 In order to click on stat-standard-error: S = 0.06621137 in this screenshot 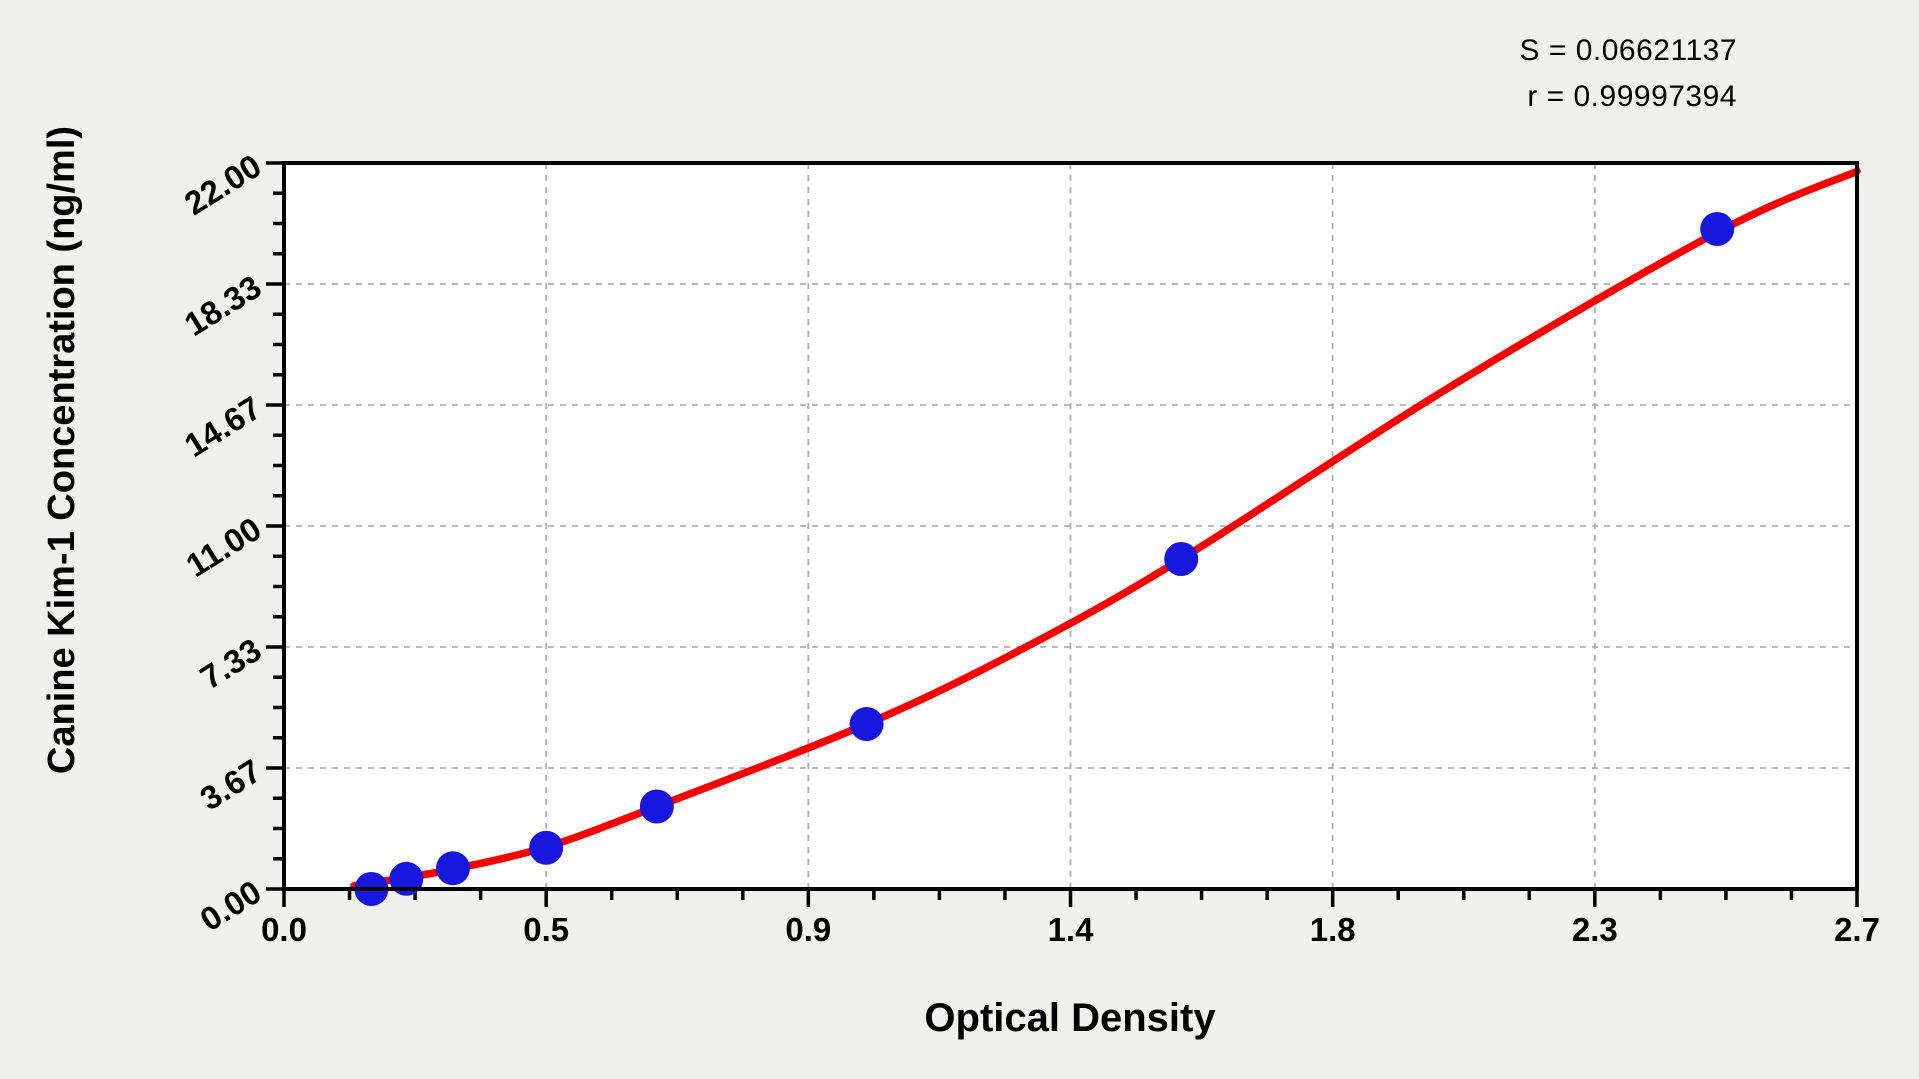, I will do `click(1628, 50)`.